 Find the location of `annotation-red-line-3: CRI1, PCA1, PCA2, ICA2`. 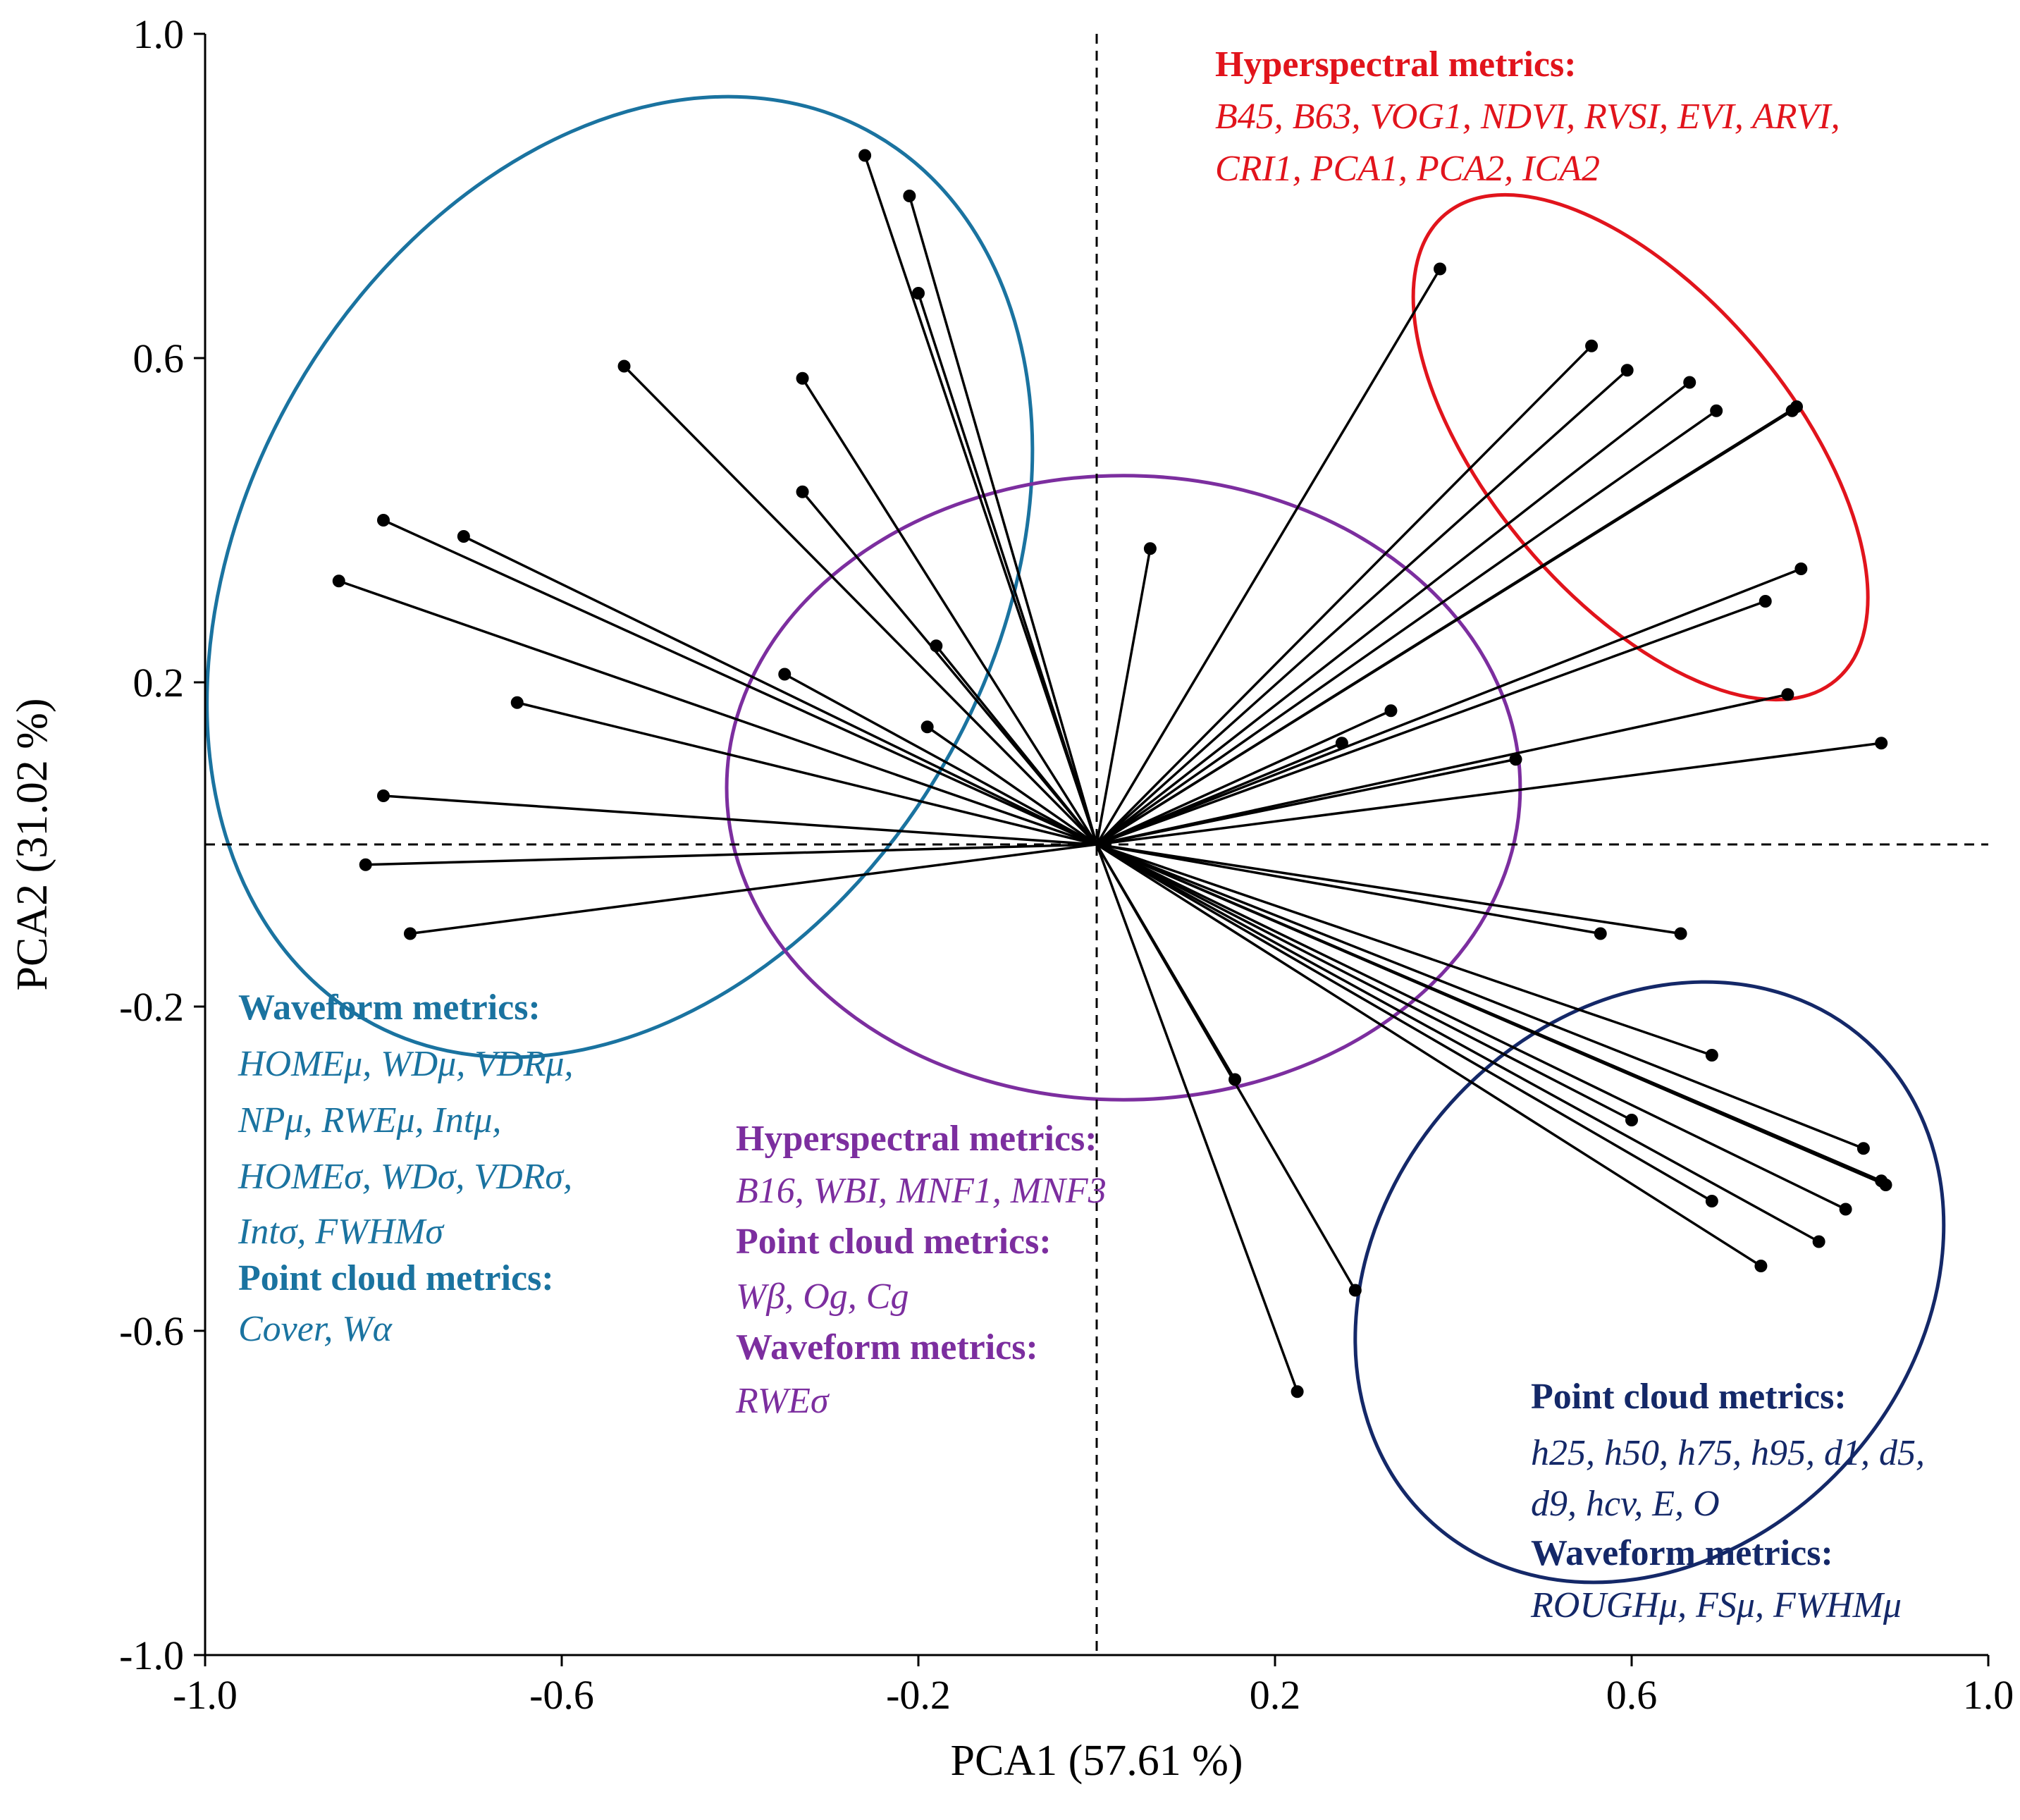

annotation-red-line-3: CRI1, PCA1, PCA2, ICA2 is located at coordinates (1407, 169).